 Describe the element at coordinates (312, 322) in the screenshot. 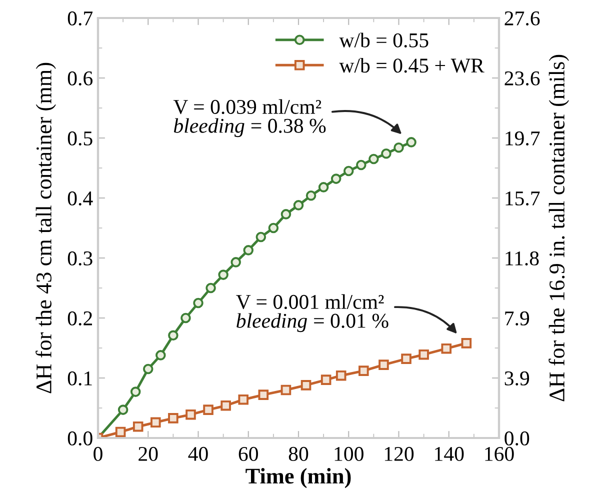

I see `annotation: bleeding = 0.01 %` at that location.